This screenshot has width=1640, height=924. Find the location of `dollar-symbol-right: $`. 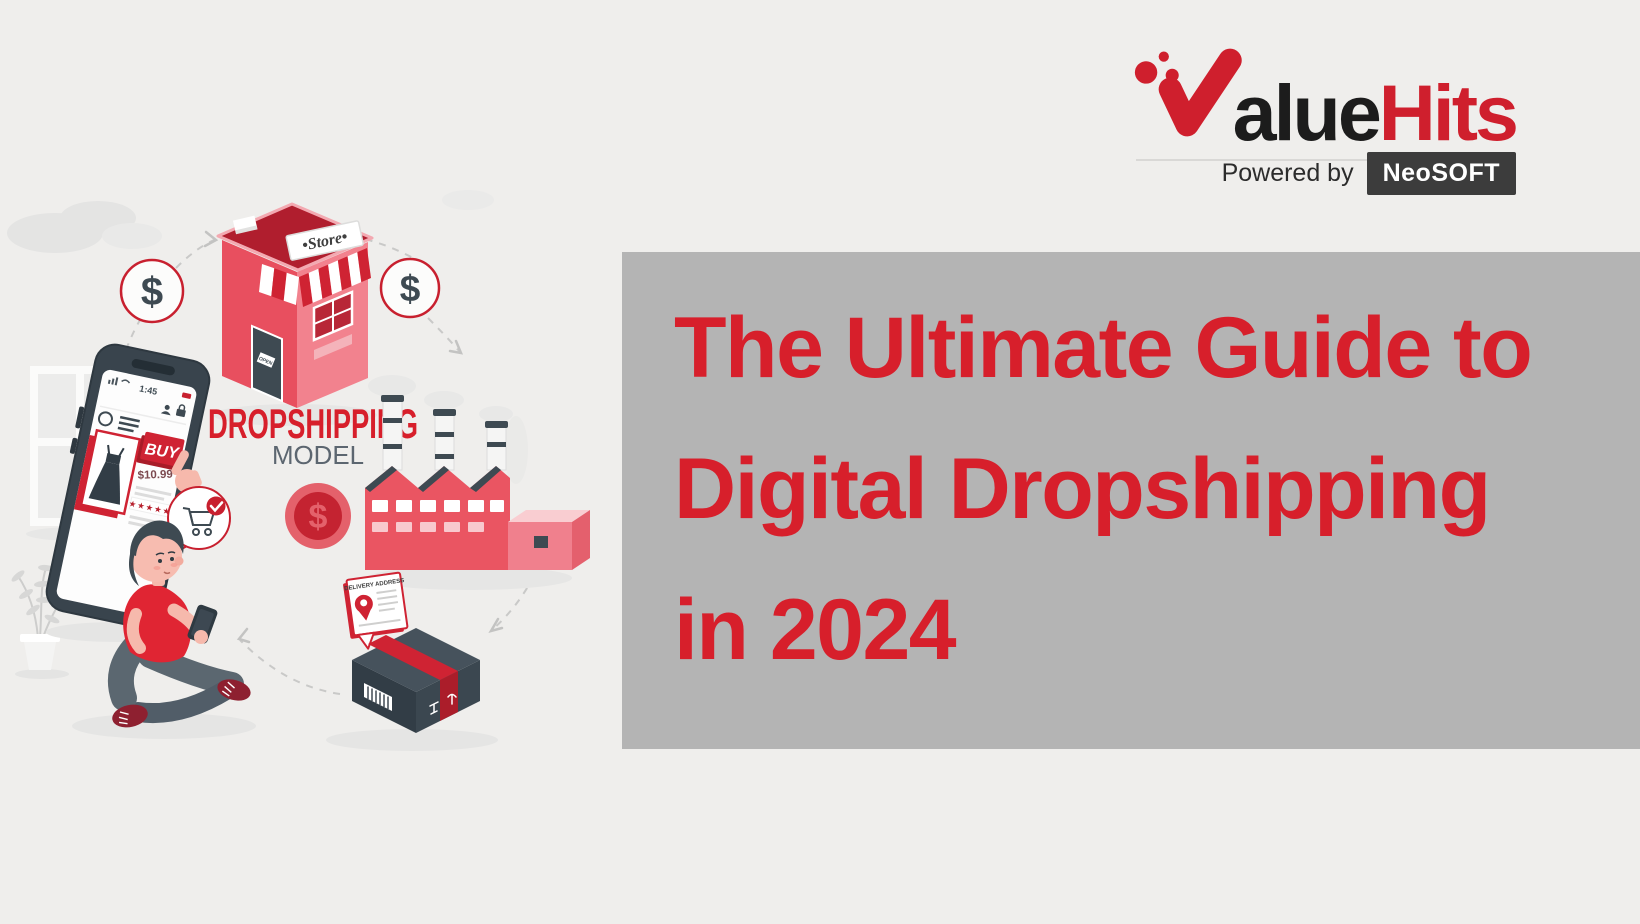

dollar-symbol-right: $ is located at coordinates (410, 288).